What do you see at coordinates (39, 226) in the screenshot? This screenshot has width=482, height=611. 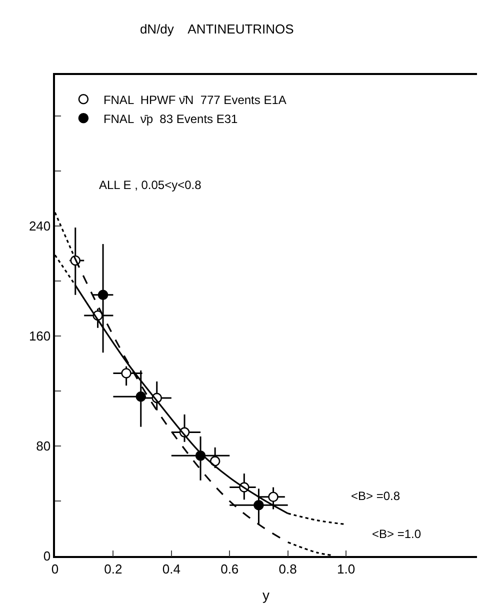 I see `y-tick-label: 240` at bounding box center [39, 226].